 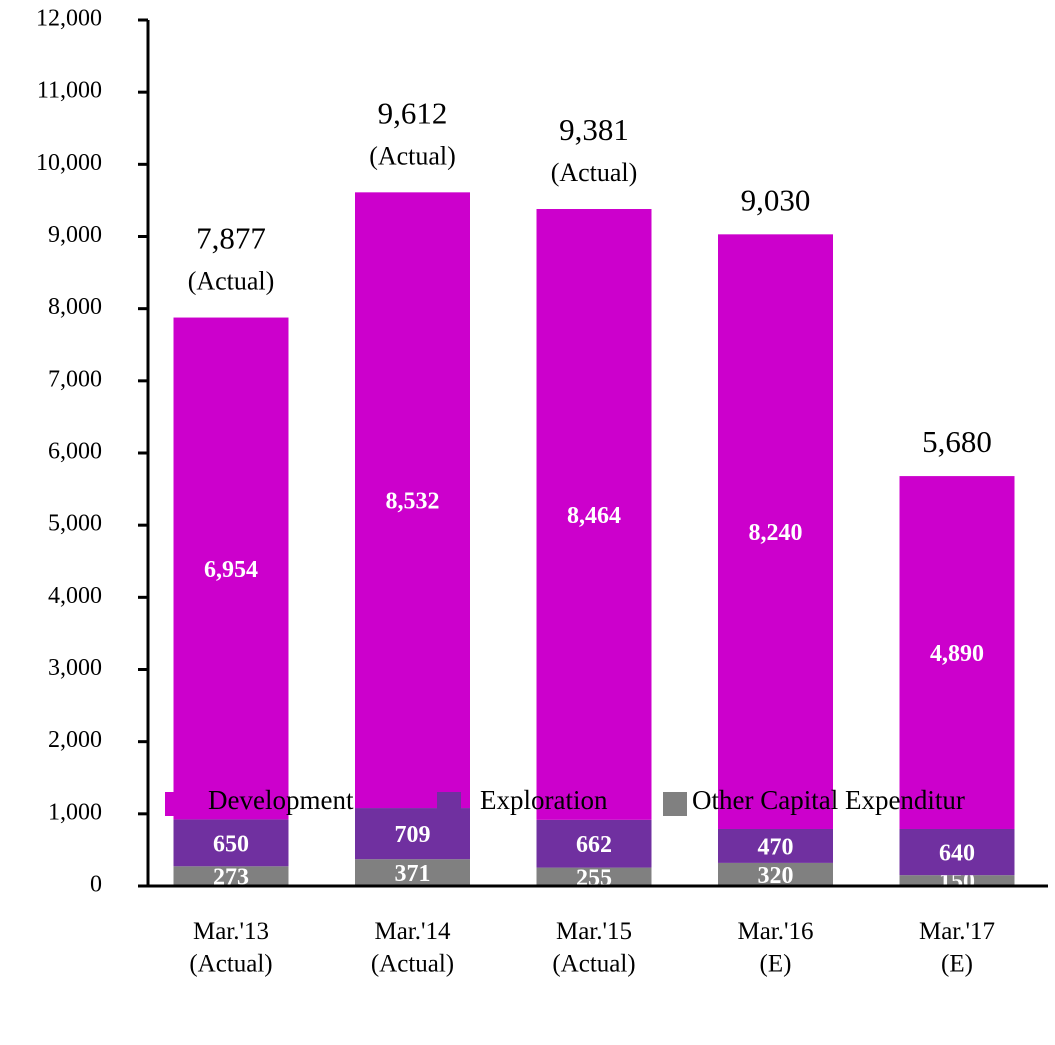 I want to click on y-tick-label: 12,000, so click(x=69, y=19).